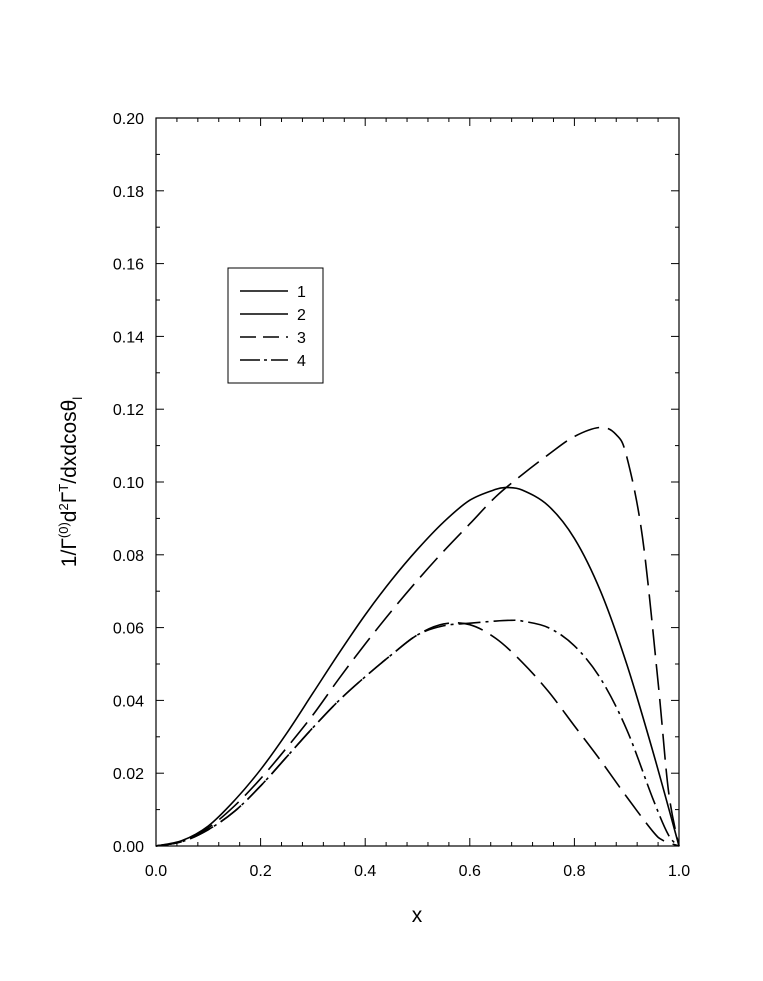  What do you see at coordinates (63, 506) in the screenshot?
I see `y-axis-title-sup2: 2` at bounding box center [63, 506].